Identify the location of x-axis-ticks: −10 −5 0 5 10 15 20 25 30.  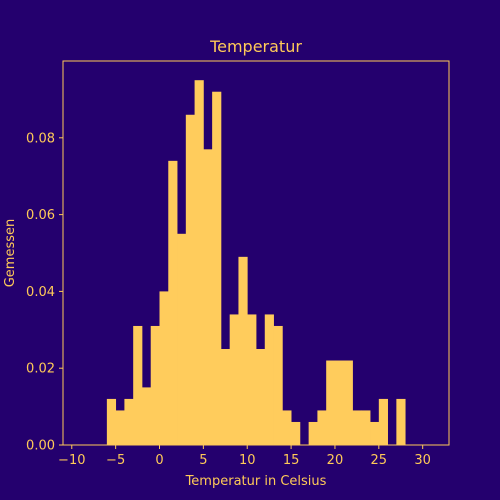
(244, 456).